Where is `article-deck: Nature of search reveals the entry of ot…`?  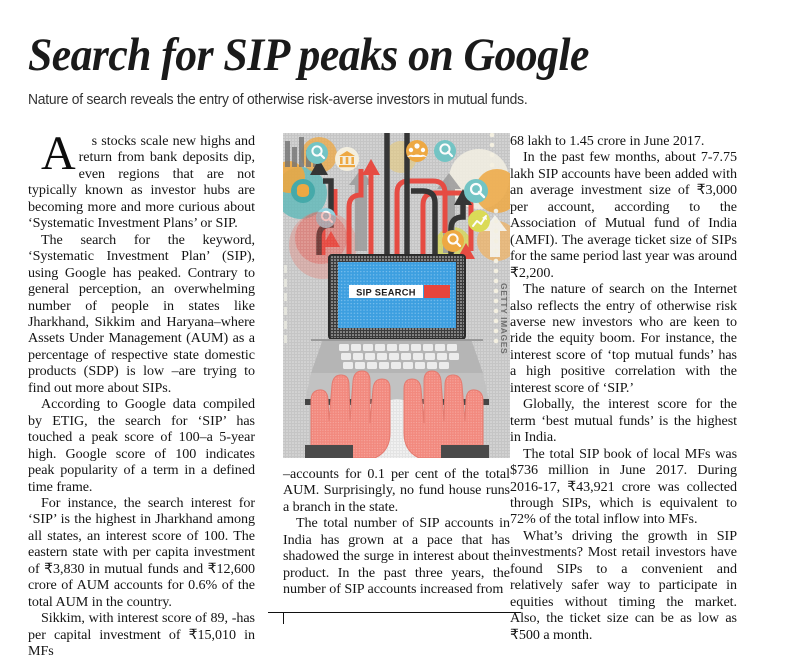
article-deck: Nature of search reveals the entry of ot… is located at coordinates (278, 100).